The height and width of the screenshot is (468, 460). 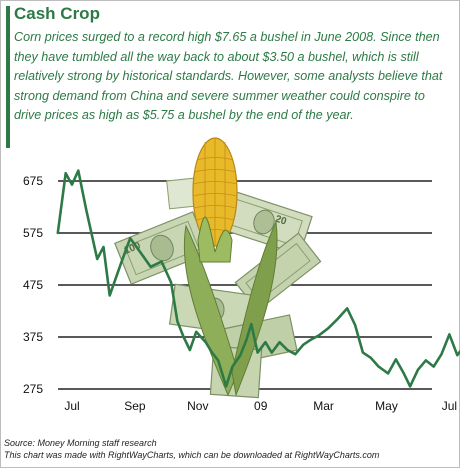 I want to click on y-tick-label: 575, so click(x=33, y=233).